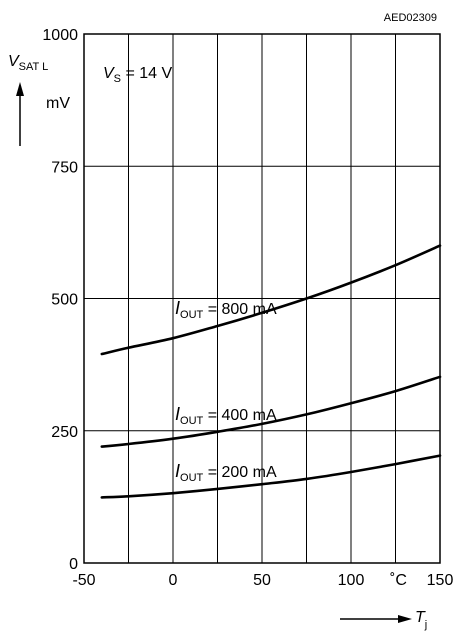 The width and height of the screenshot is (456, 636). I want to click on x-tick-label: 0, so click(173, 580).